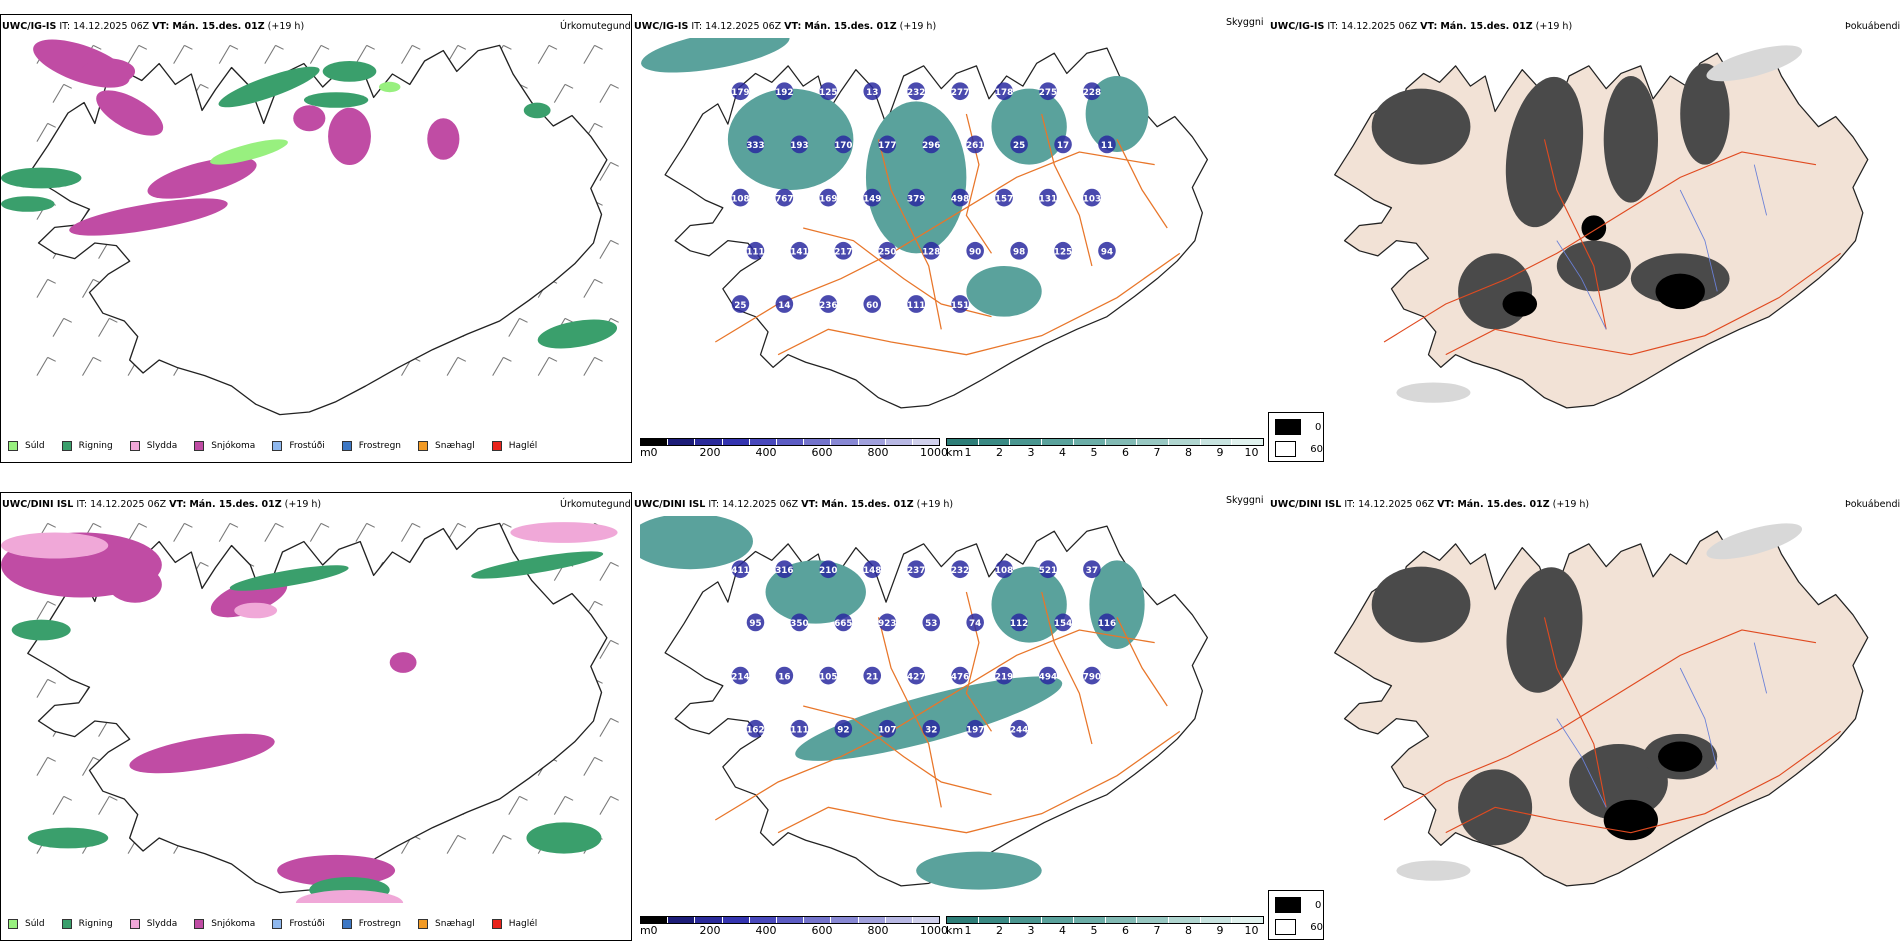  I want to click on dense-fog-area, so click(1520, 304).